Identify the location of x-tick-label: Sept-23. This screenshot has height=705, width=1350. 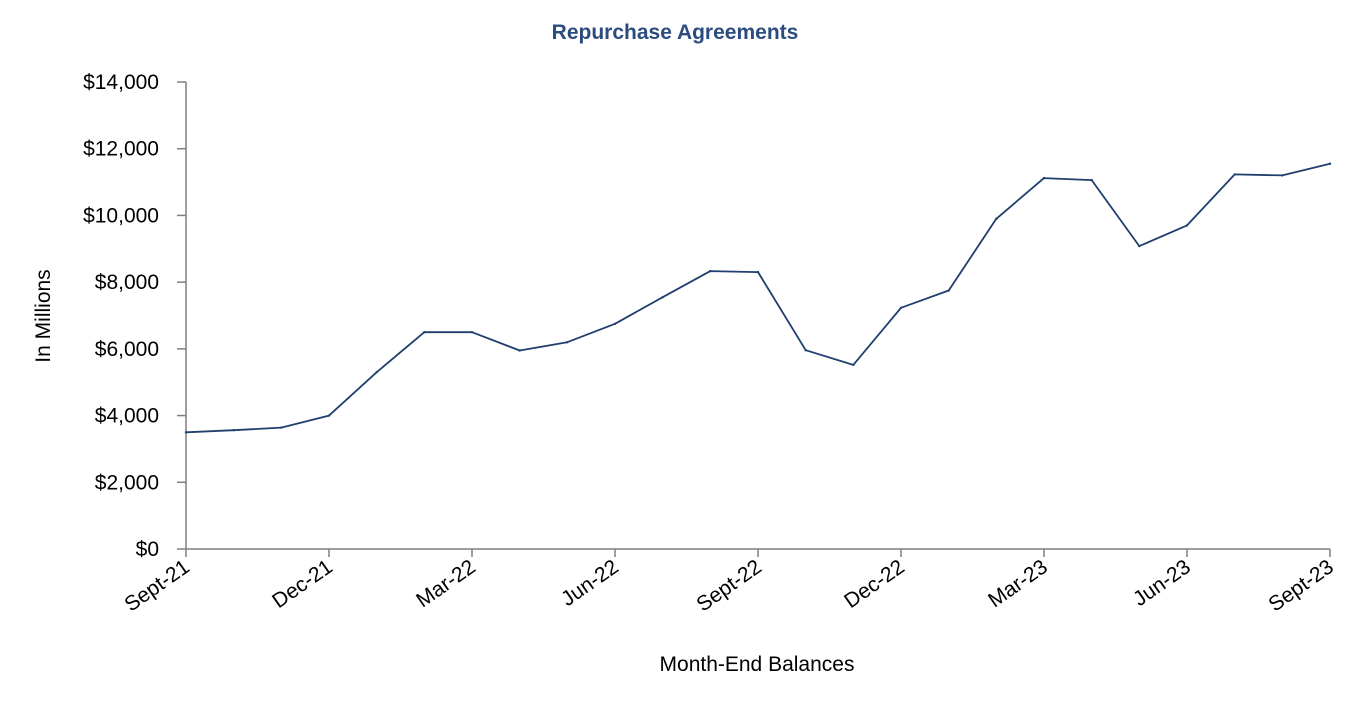
(1300, 585).